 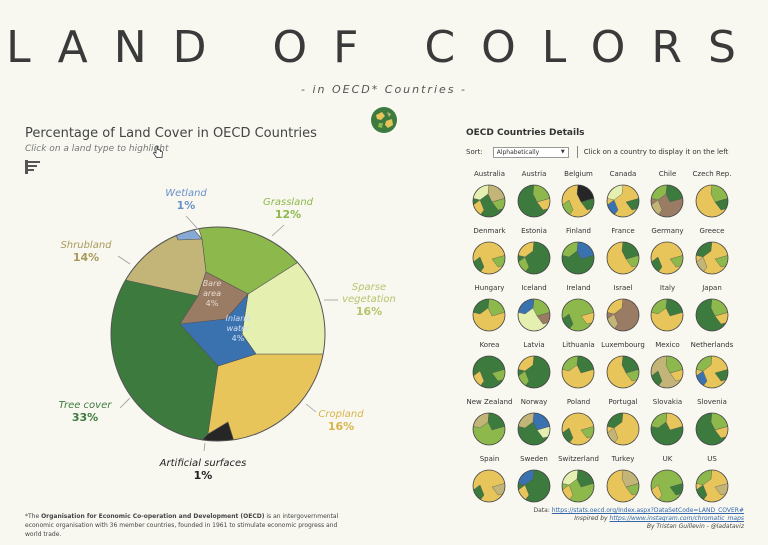 What do you see at coordinates (33, 167) in the screenshot?
I see `filter-icon` at bounding box center [33, 167].